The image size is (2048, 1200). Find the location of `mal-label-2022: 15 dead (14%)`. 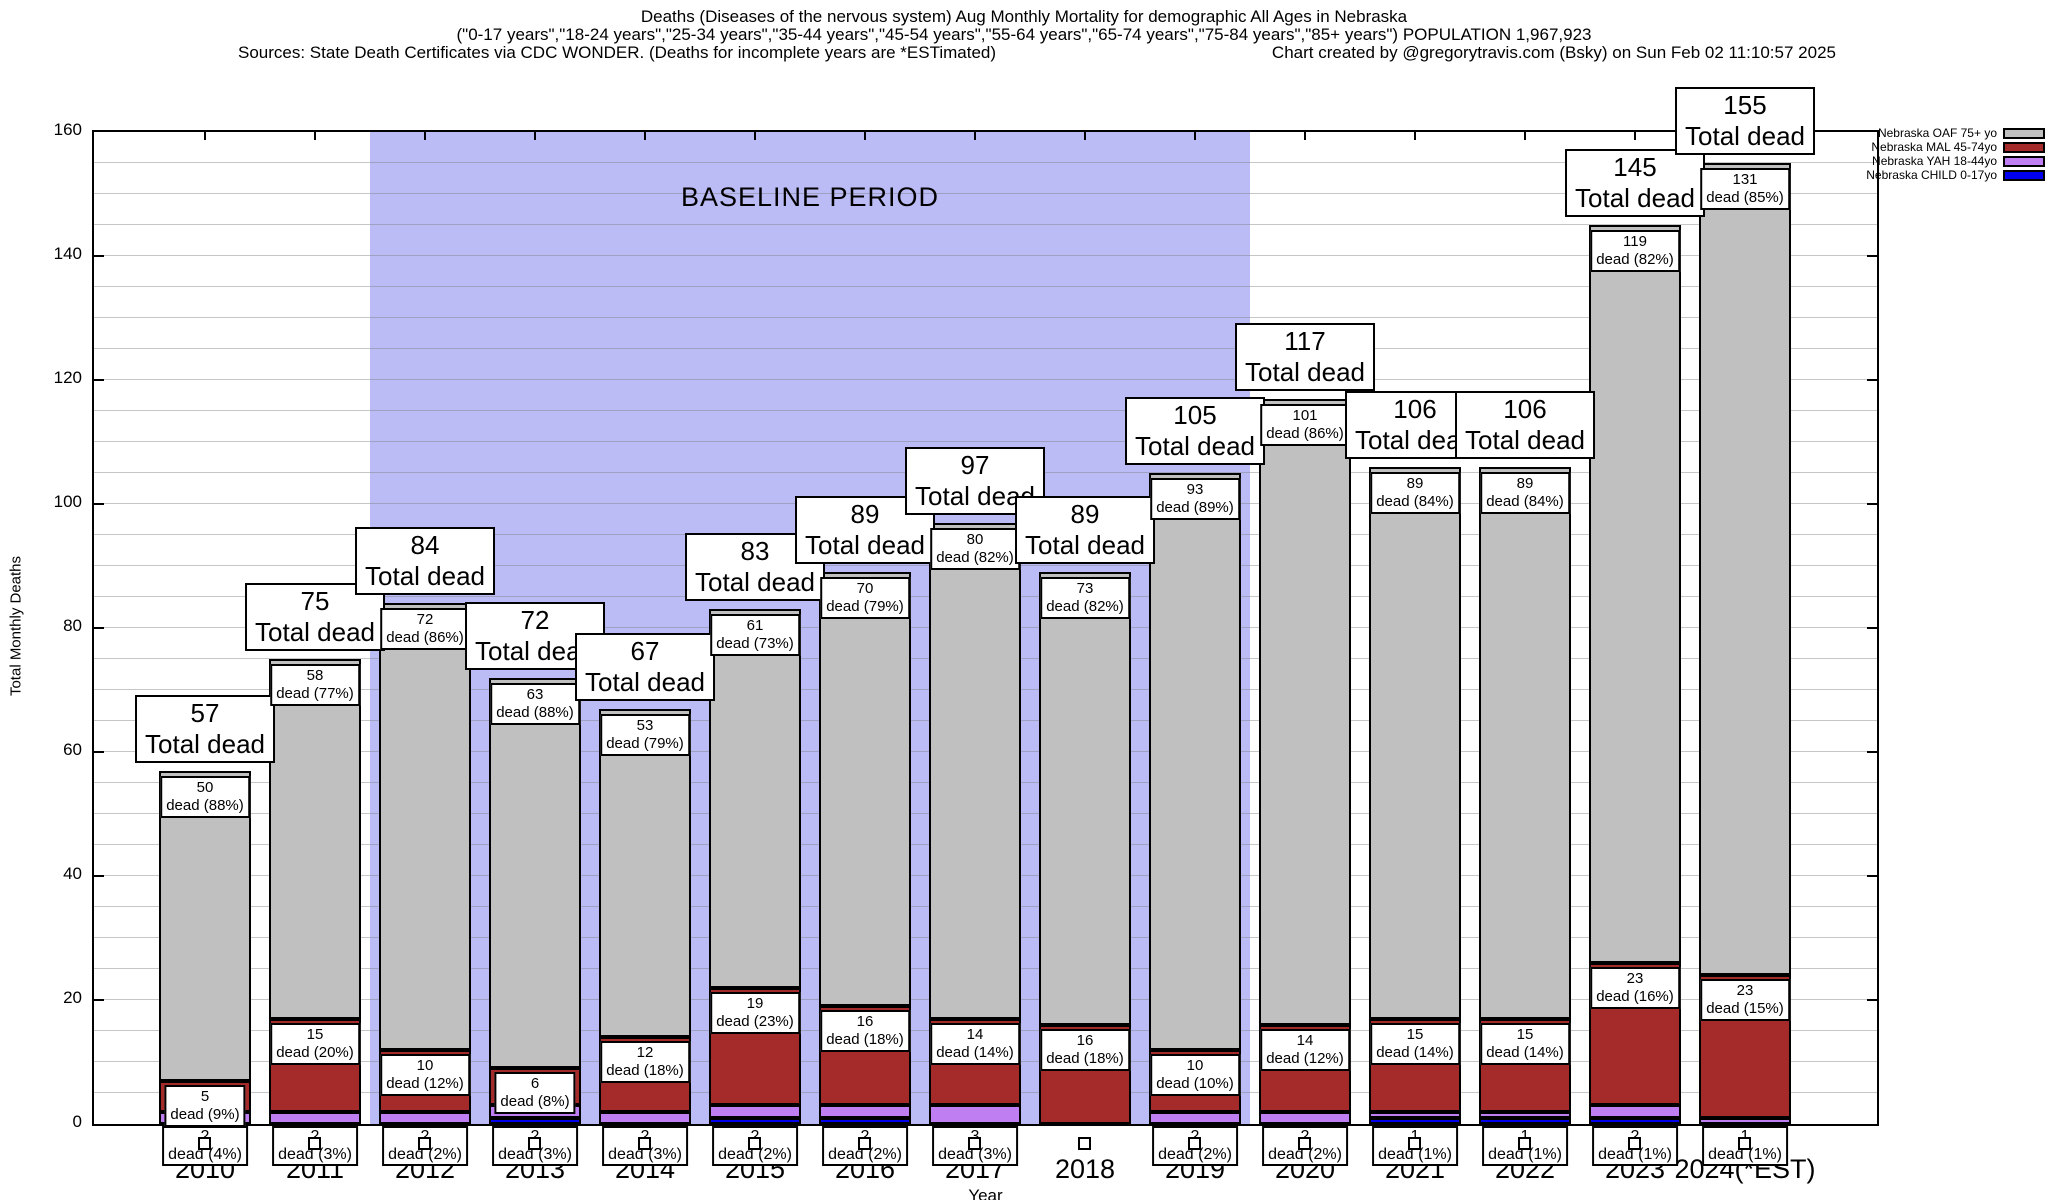

mal-label-2022: 15 dead (14%) is located at coordinates (1525, 1043).